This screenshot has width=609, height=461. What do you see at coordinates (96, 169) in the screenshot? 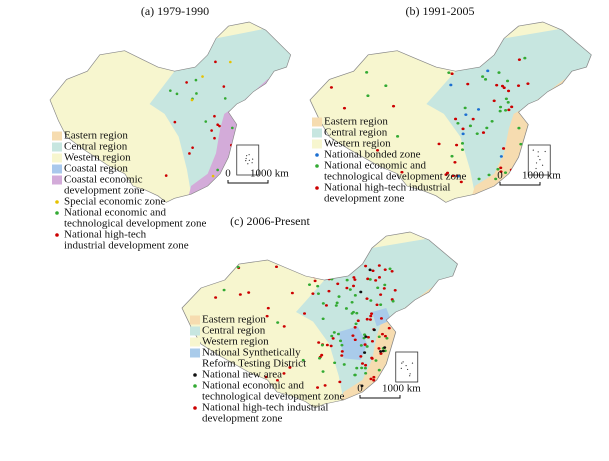
I see `legend-label: Coastal region` at bounding box center [96, 169].